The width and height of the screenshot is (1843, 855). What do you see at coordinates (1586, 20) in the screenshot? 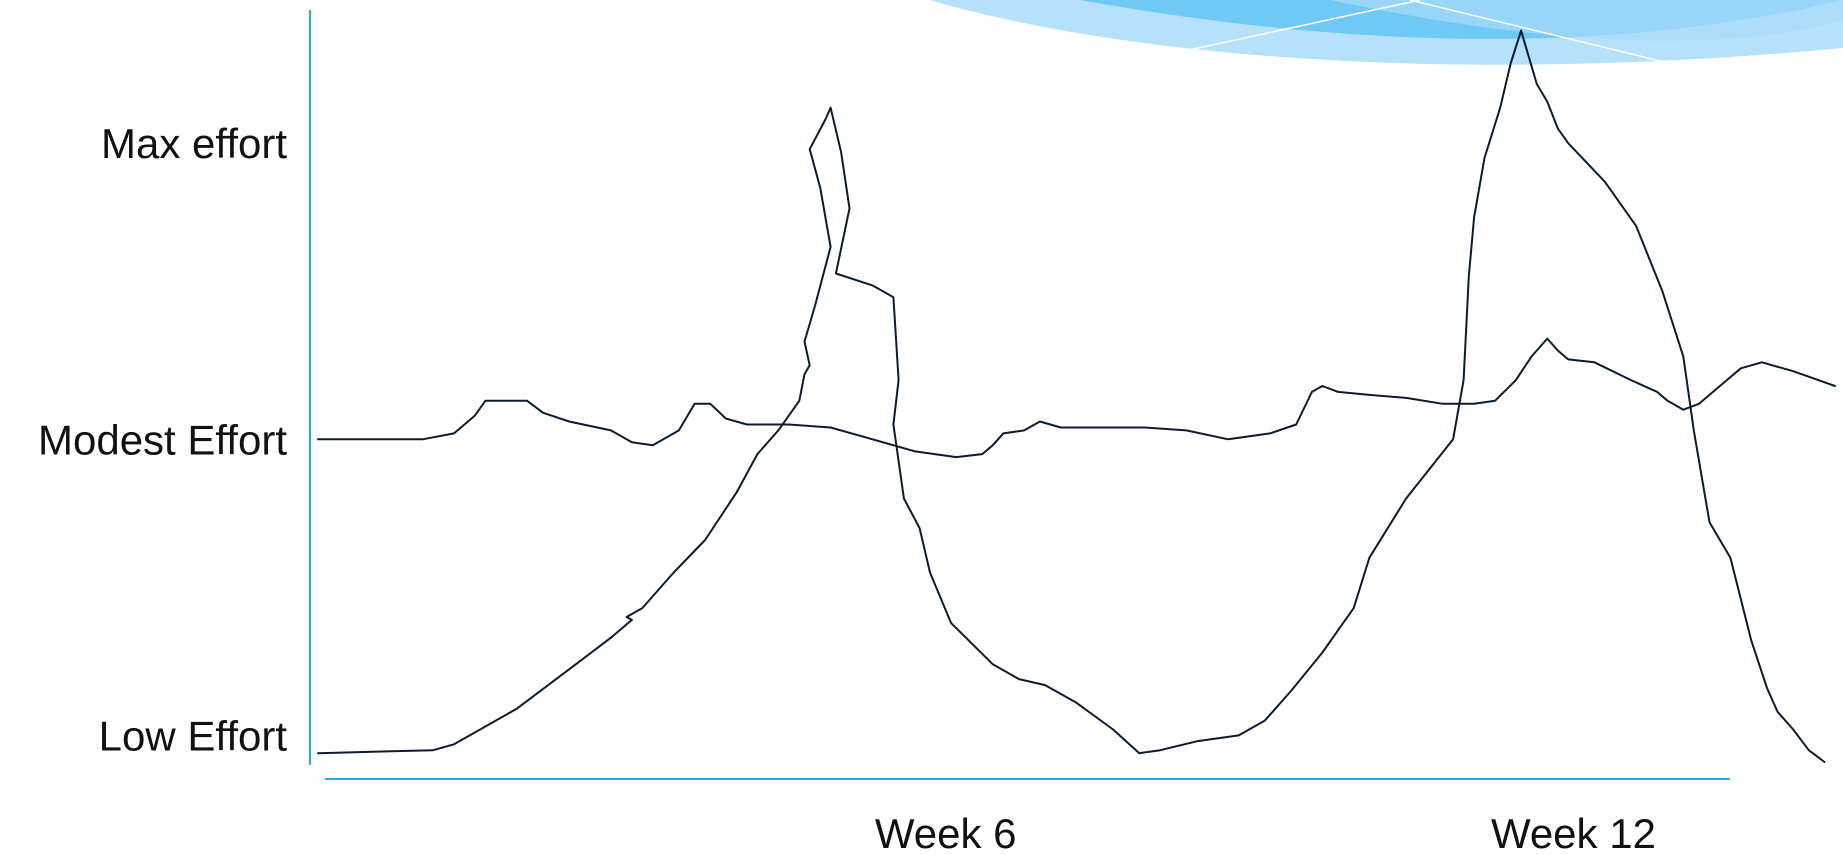
I see `banner-wave-highlight` at bounding box center [1586, 20].